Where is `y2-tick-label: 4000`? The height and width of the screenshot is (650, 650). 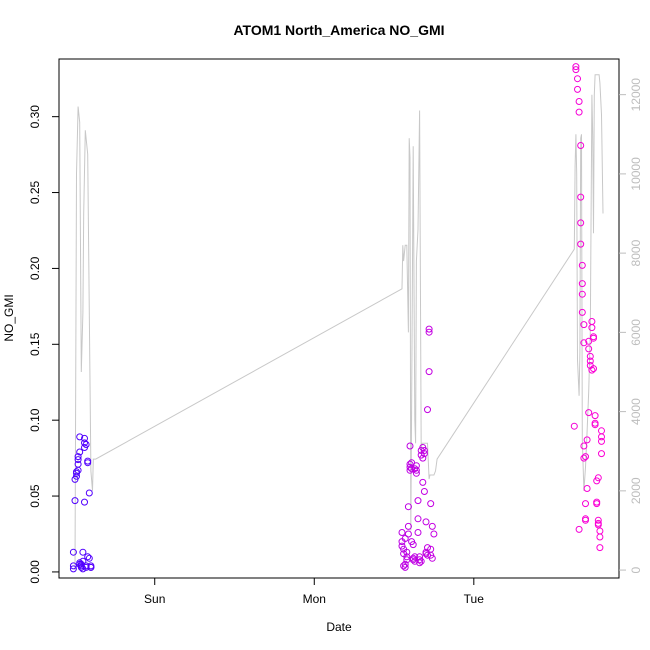
y2-tick-label: 4000 is located at coordinates (636, 411).